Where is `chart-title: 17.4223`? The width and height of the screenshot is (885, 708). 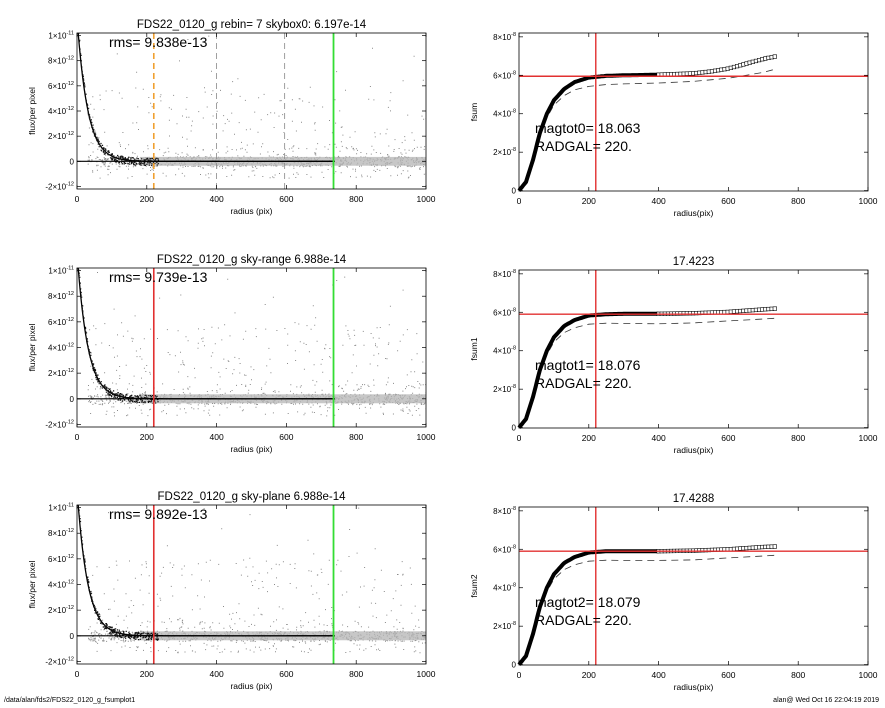
chart-title: 17.4223 is located at coordinates (694, 262).